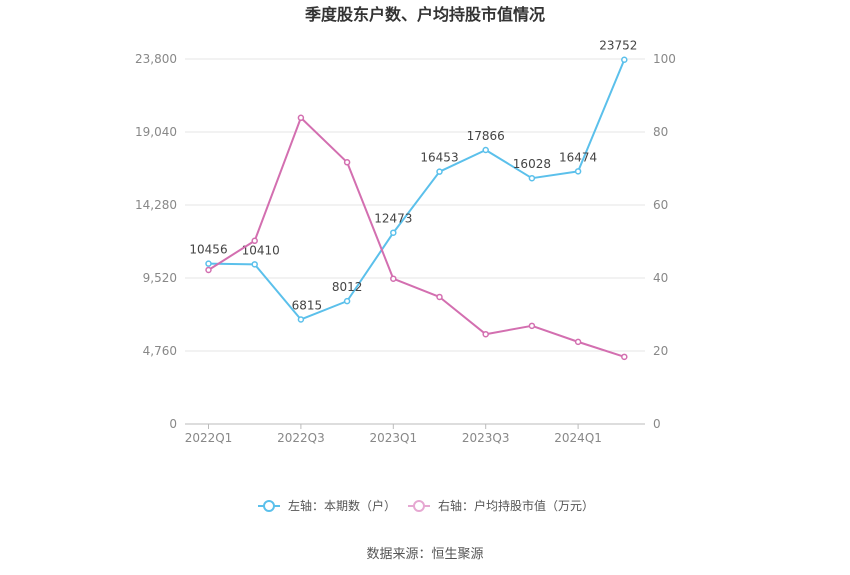  Describe the element at coordinates (393, 219) in the screenshot. I see `data-label: 12473` at that location.